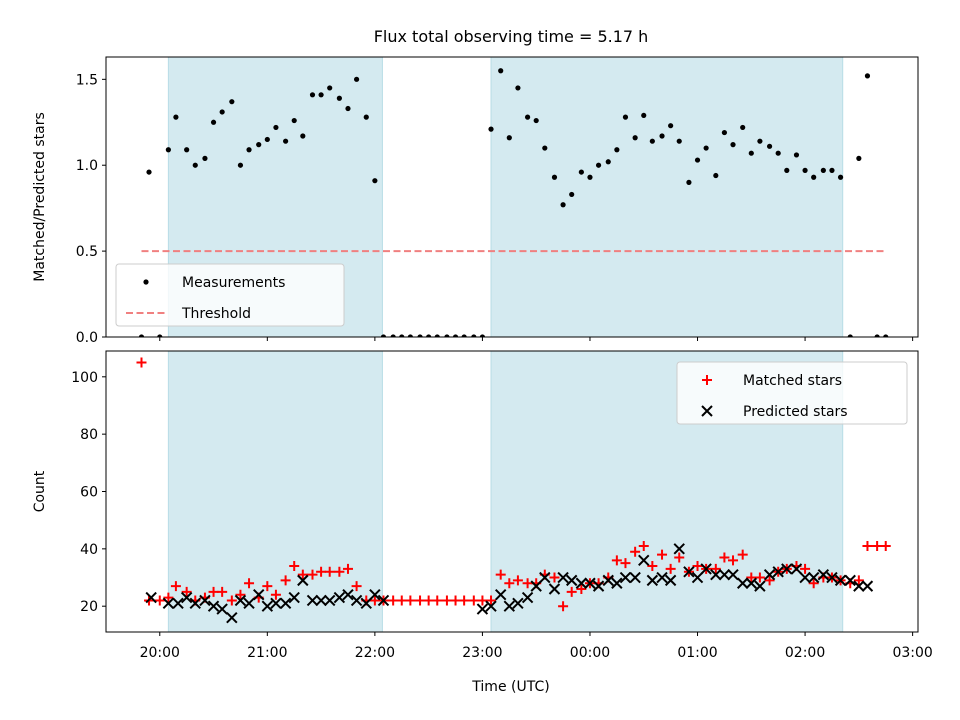 The width and height of the screenshot is (960, 720). Describe the element at coordinates (375, 653) in the screenshot. I see `x-tick-label: 22:00` at that location.